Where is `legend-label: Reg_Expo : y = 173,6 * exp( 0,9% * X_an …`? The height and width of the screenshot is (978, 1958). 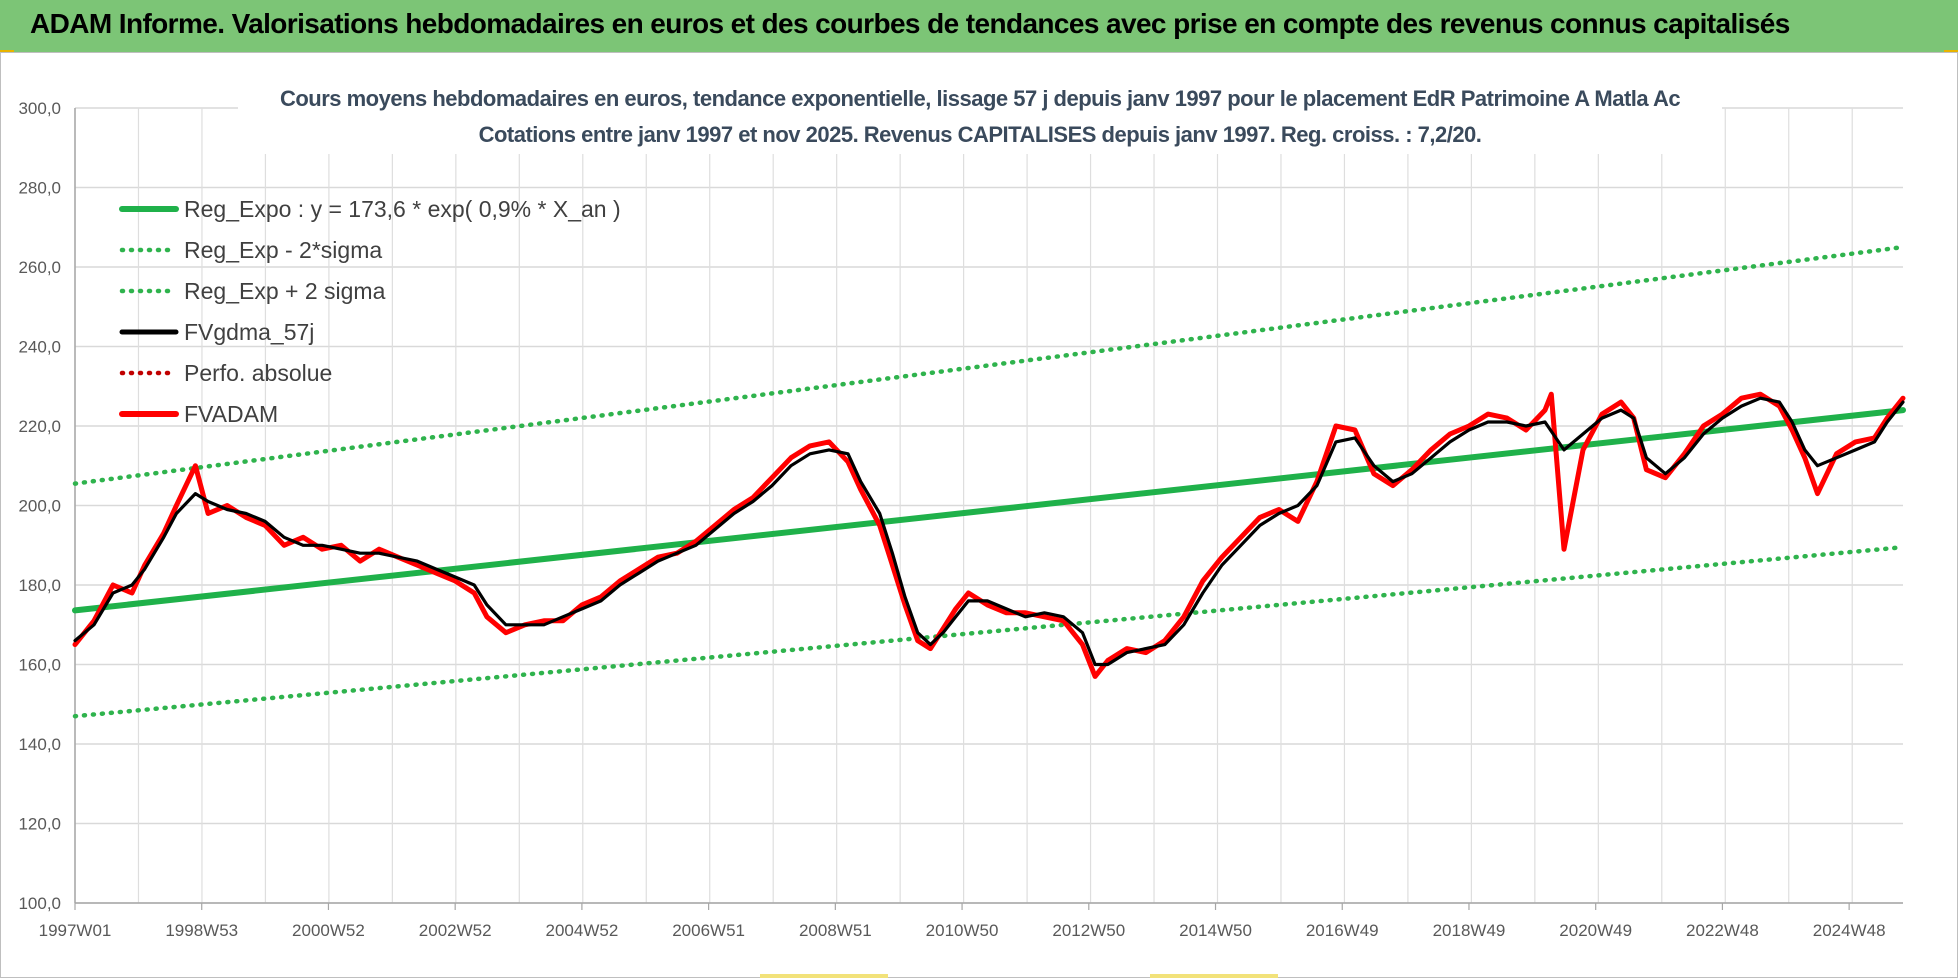 legend-label: Reg_Expo : y = 173,6 * exp( 0,9% * X_an … is located at coordinates (402, 209).